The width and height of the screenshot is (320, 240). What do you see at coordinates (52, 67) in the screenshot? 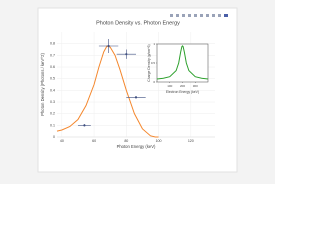
I see `y-tick-label: 0.6` at bounding box center [52, 67].